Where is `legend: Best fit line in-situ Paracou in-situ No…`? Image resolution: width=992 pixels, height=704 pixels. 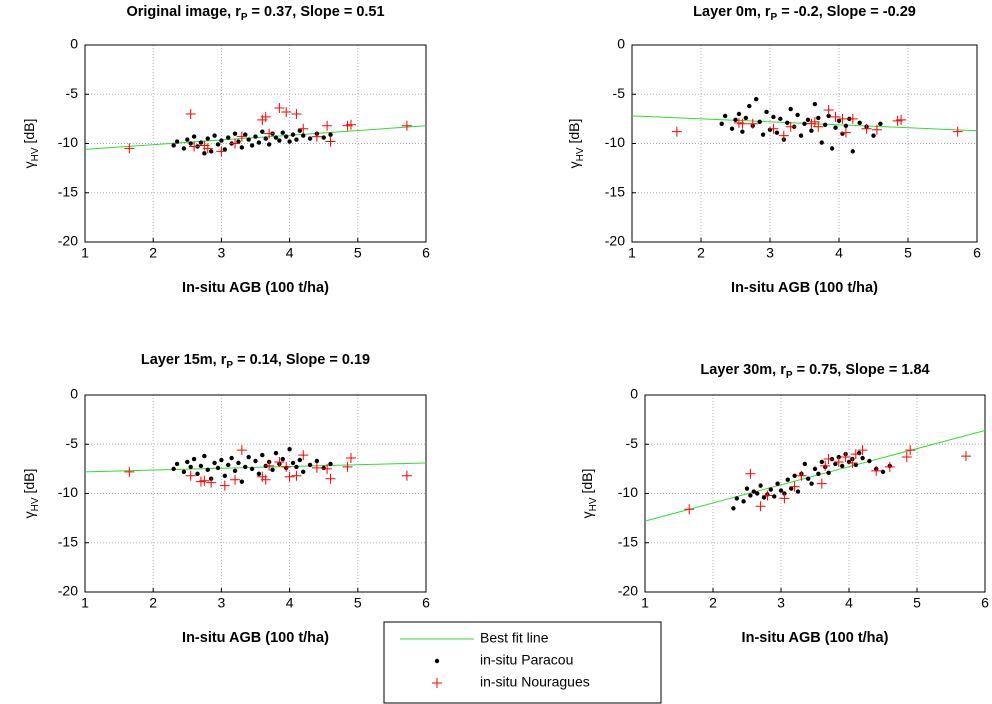 legend: Best fit line in-situ Paracou in-situ No… is located at coordinates (522, 662).